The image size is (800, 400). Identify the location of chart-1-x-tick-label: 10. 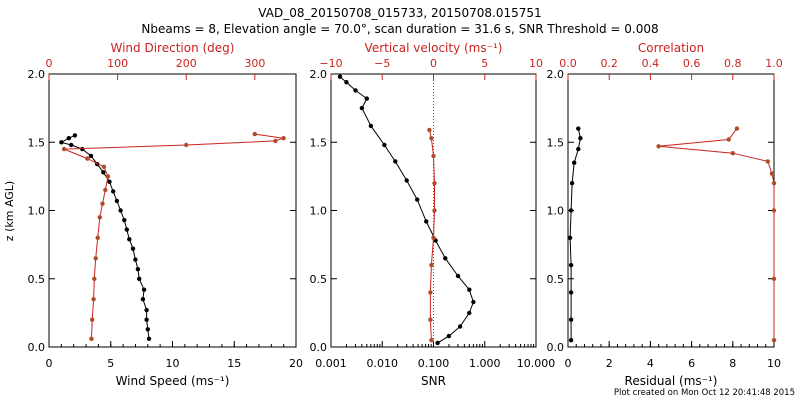
(173, 363).